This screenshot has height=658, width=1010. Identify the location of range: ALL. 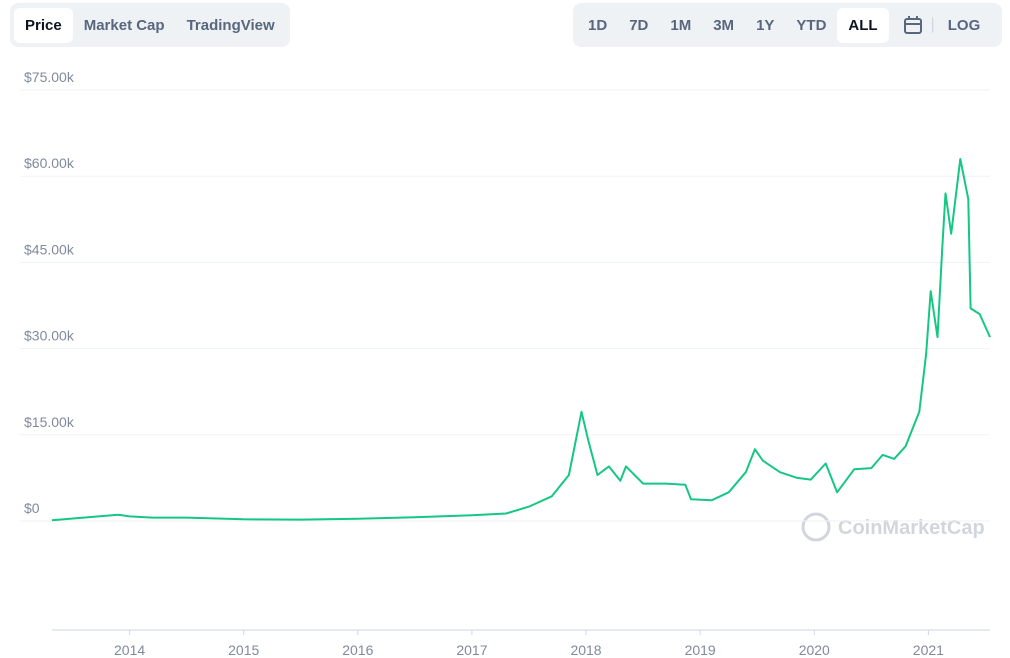
(863, 25).